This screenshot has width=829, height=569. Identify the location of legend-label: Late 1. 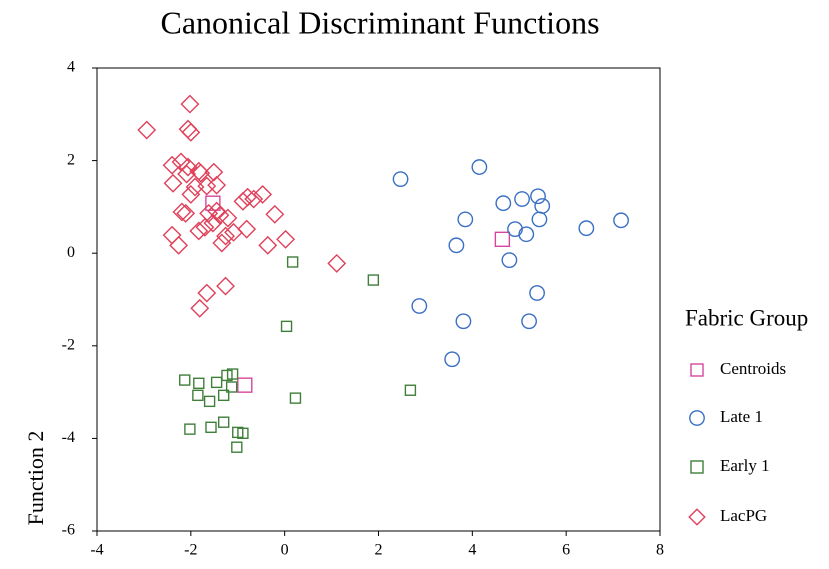
(741, 416).